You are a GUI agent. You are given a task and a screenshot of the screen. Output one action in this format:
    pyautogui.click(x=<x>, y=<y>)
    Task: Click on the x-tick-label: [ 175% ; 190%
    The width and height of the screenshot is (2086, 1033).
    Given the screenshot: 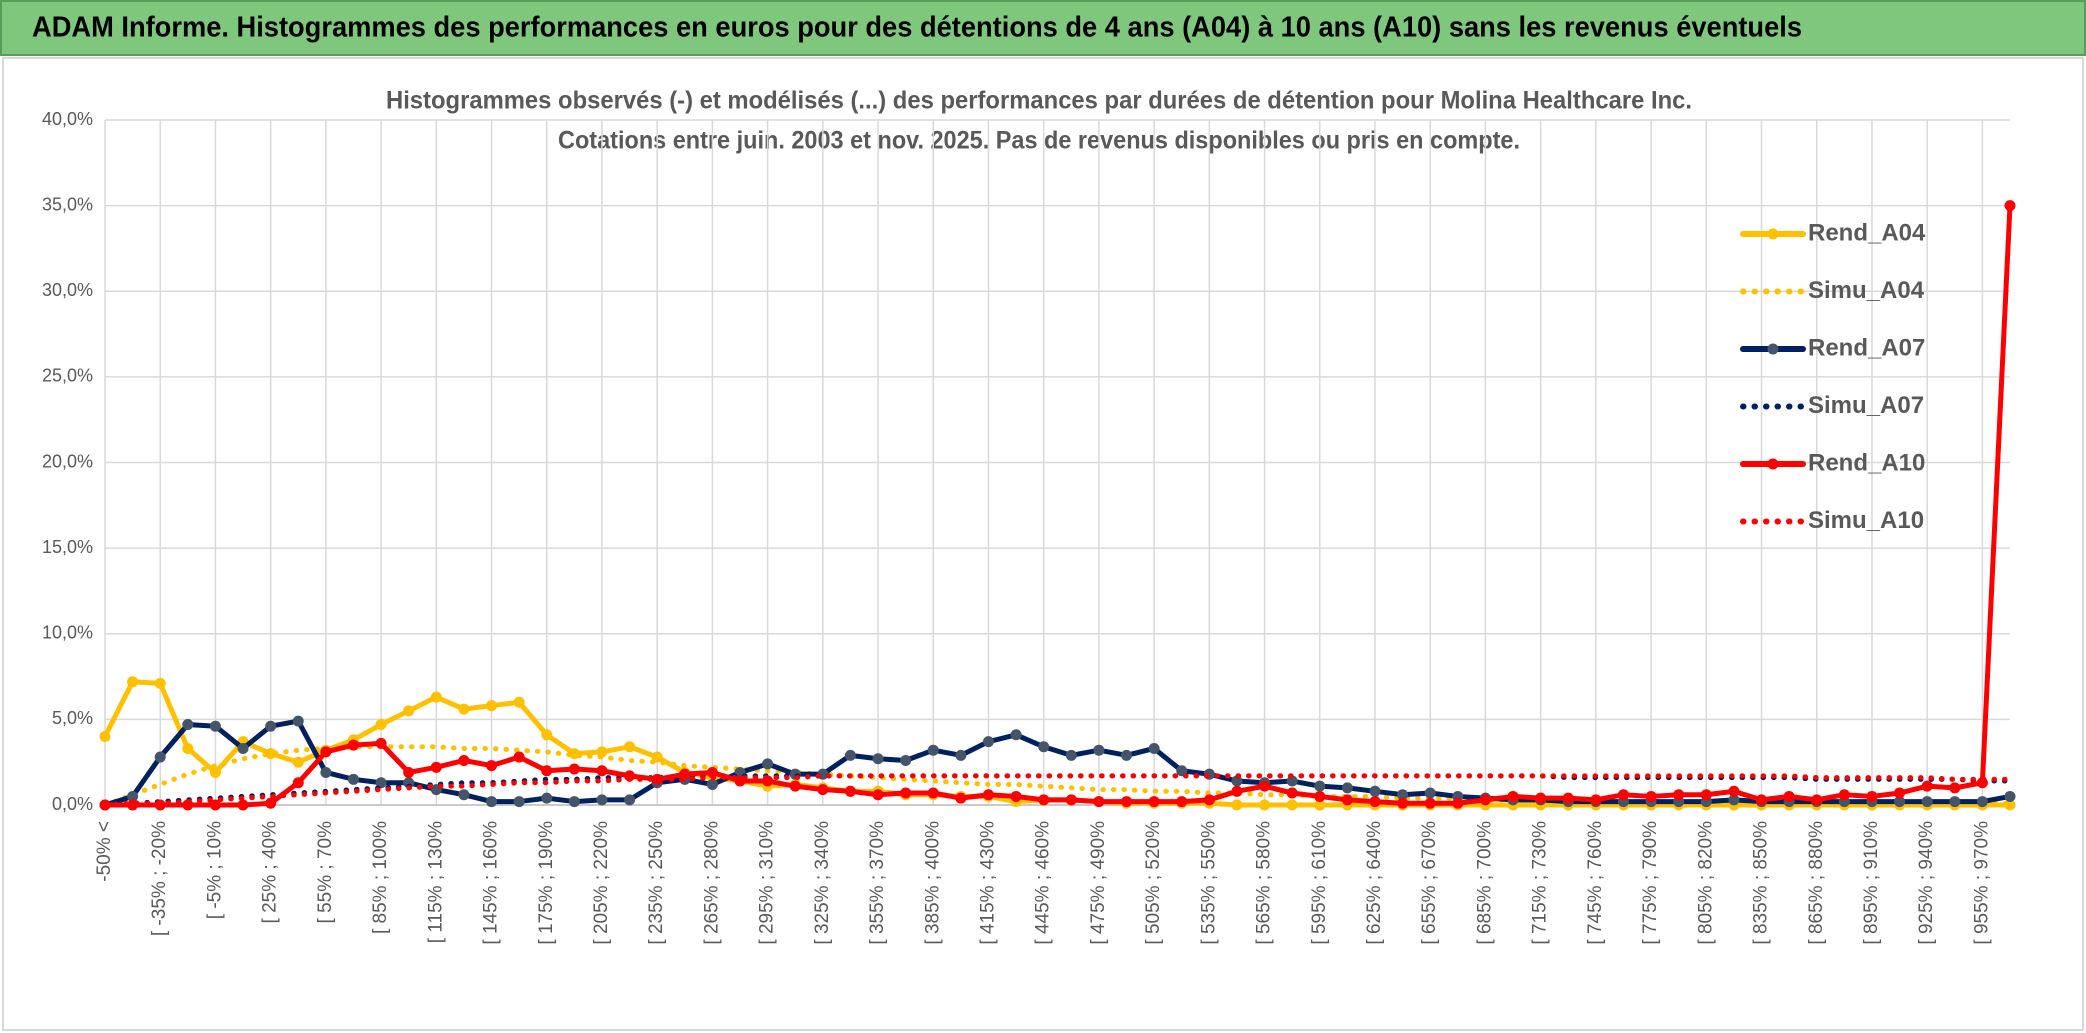 What is the action you would take?
    pyautogui.click(x=546, y=883)
    